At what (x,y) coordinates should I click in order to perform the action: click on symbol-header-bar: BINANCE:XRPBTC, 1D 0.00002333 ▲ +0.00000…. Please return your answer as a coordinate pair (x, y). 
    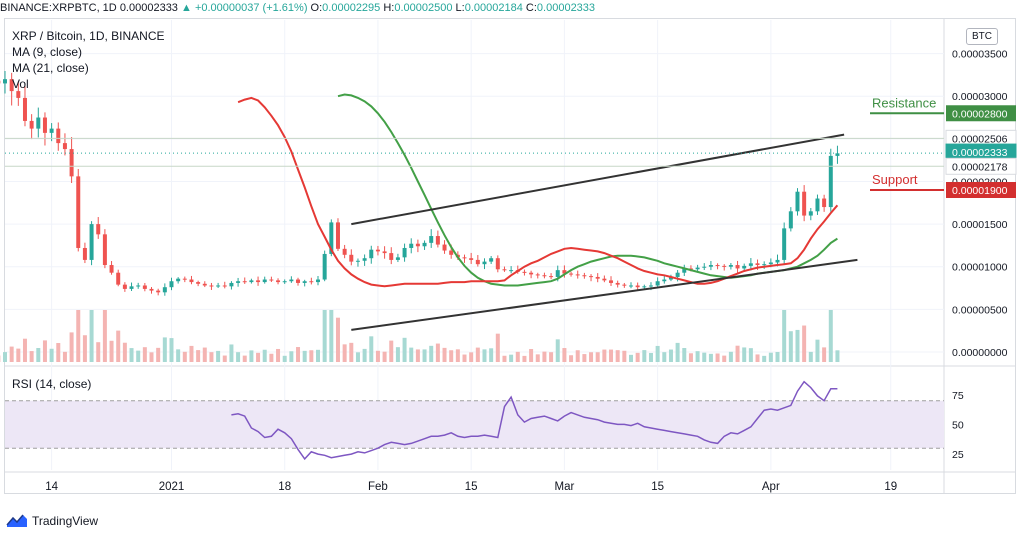
    Looking at the image, I should click on (512, 8).